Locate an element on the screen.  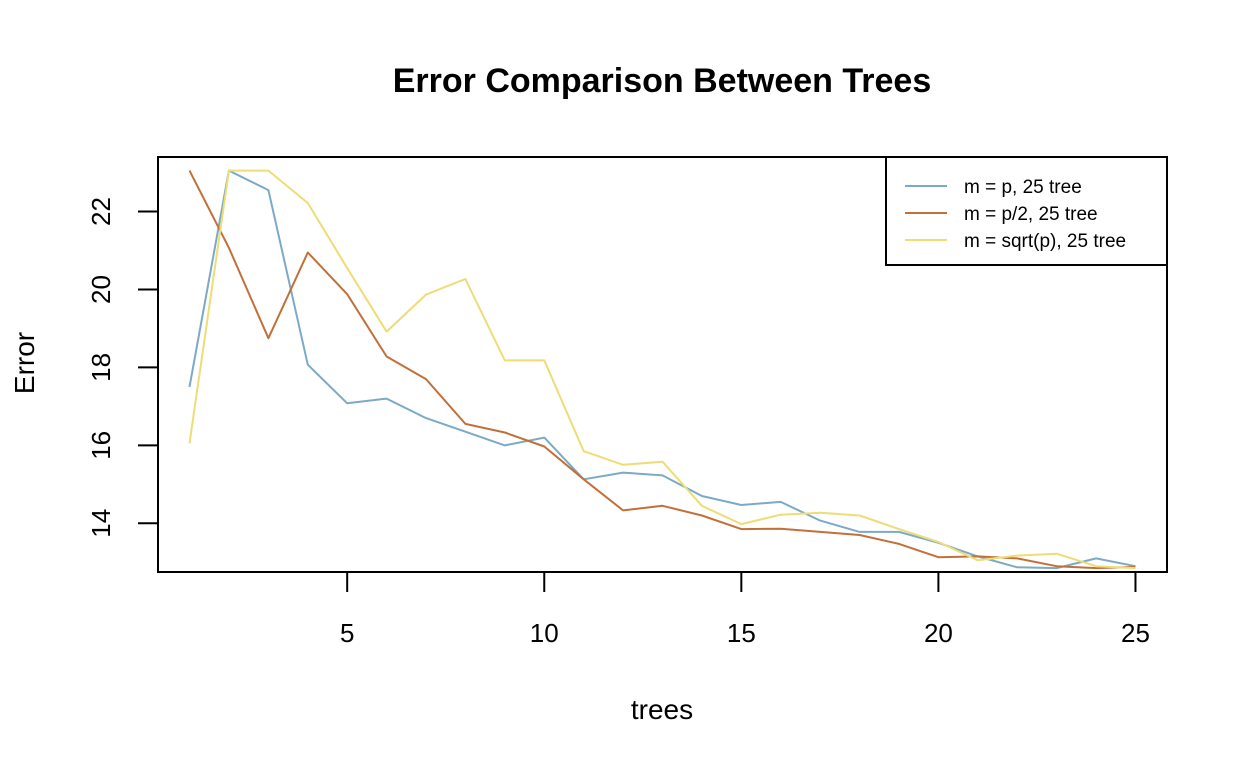
legend-label: m = p, 25 tree is located at coordinates (1023, 187).